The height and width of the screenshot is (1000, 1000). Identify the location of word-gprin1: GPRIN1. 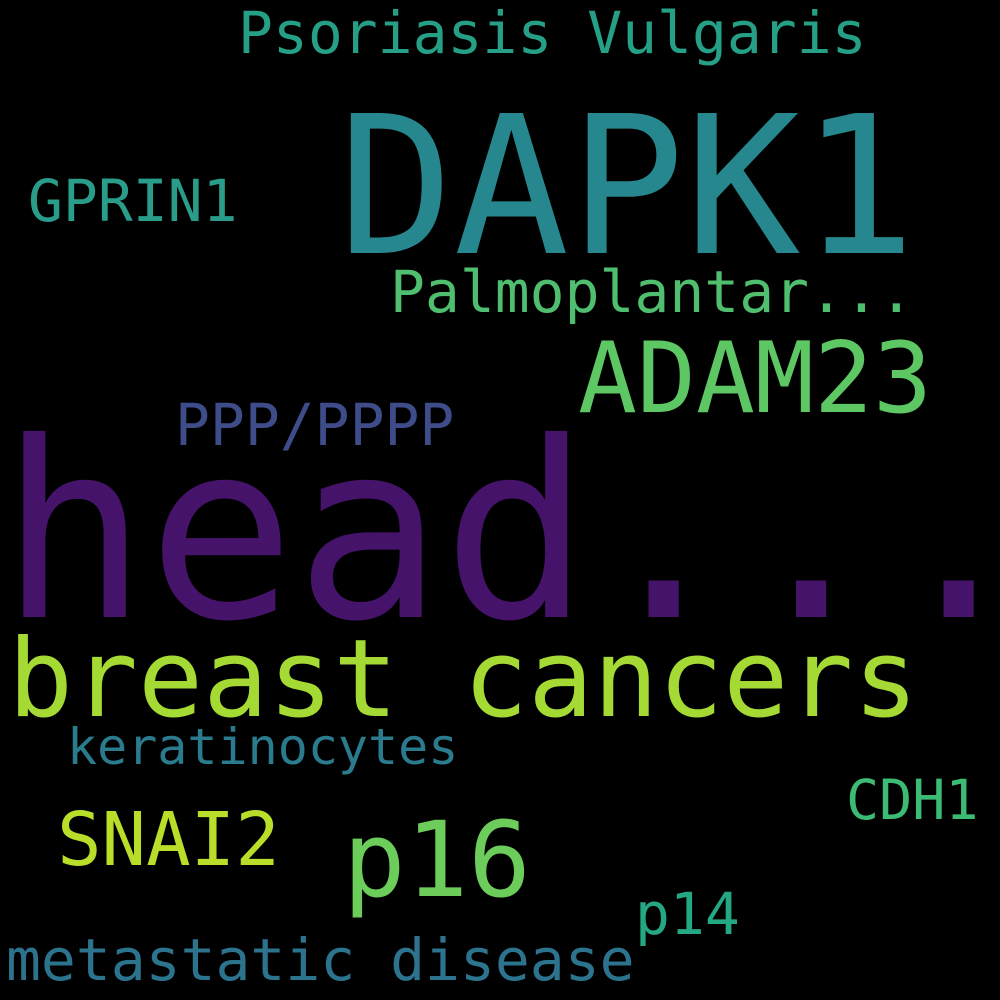
(133, 201).